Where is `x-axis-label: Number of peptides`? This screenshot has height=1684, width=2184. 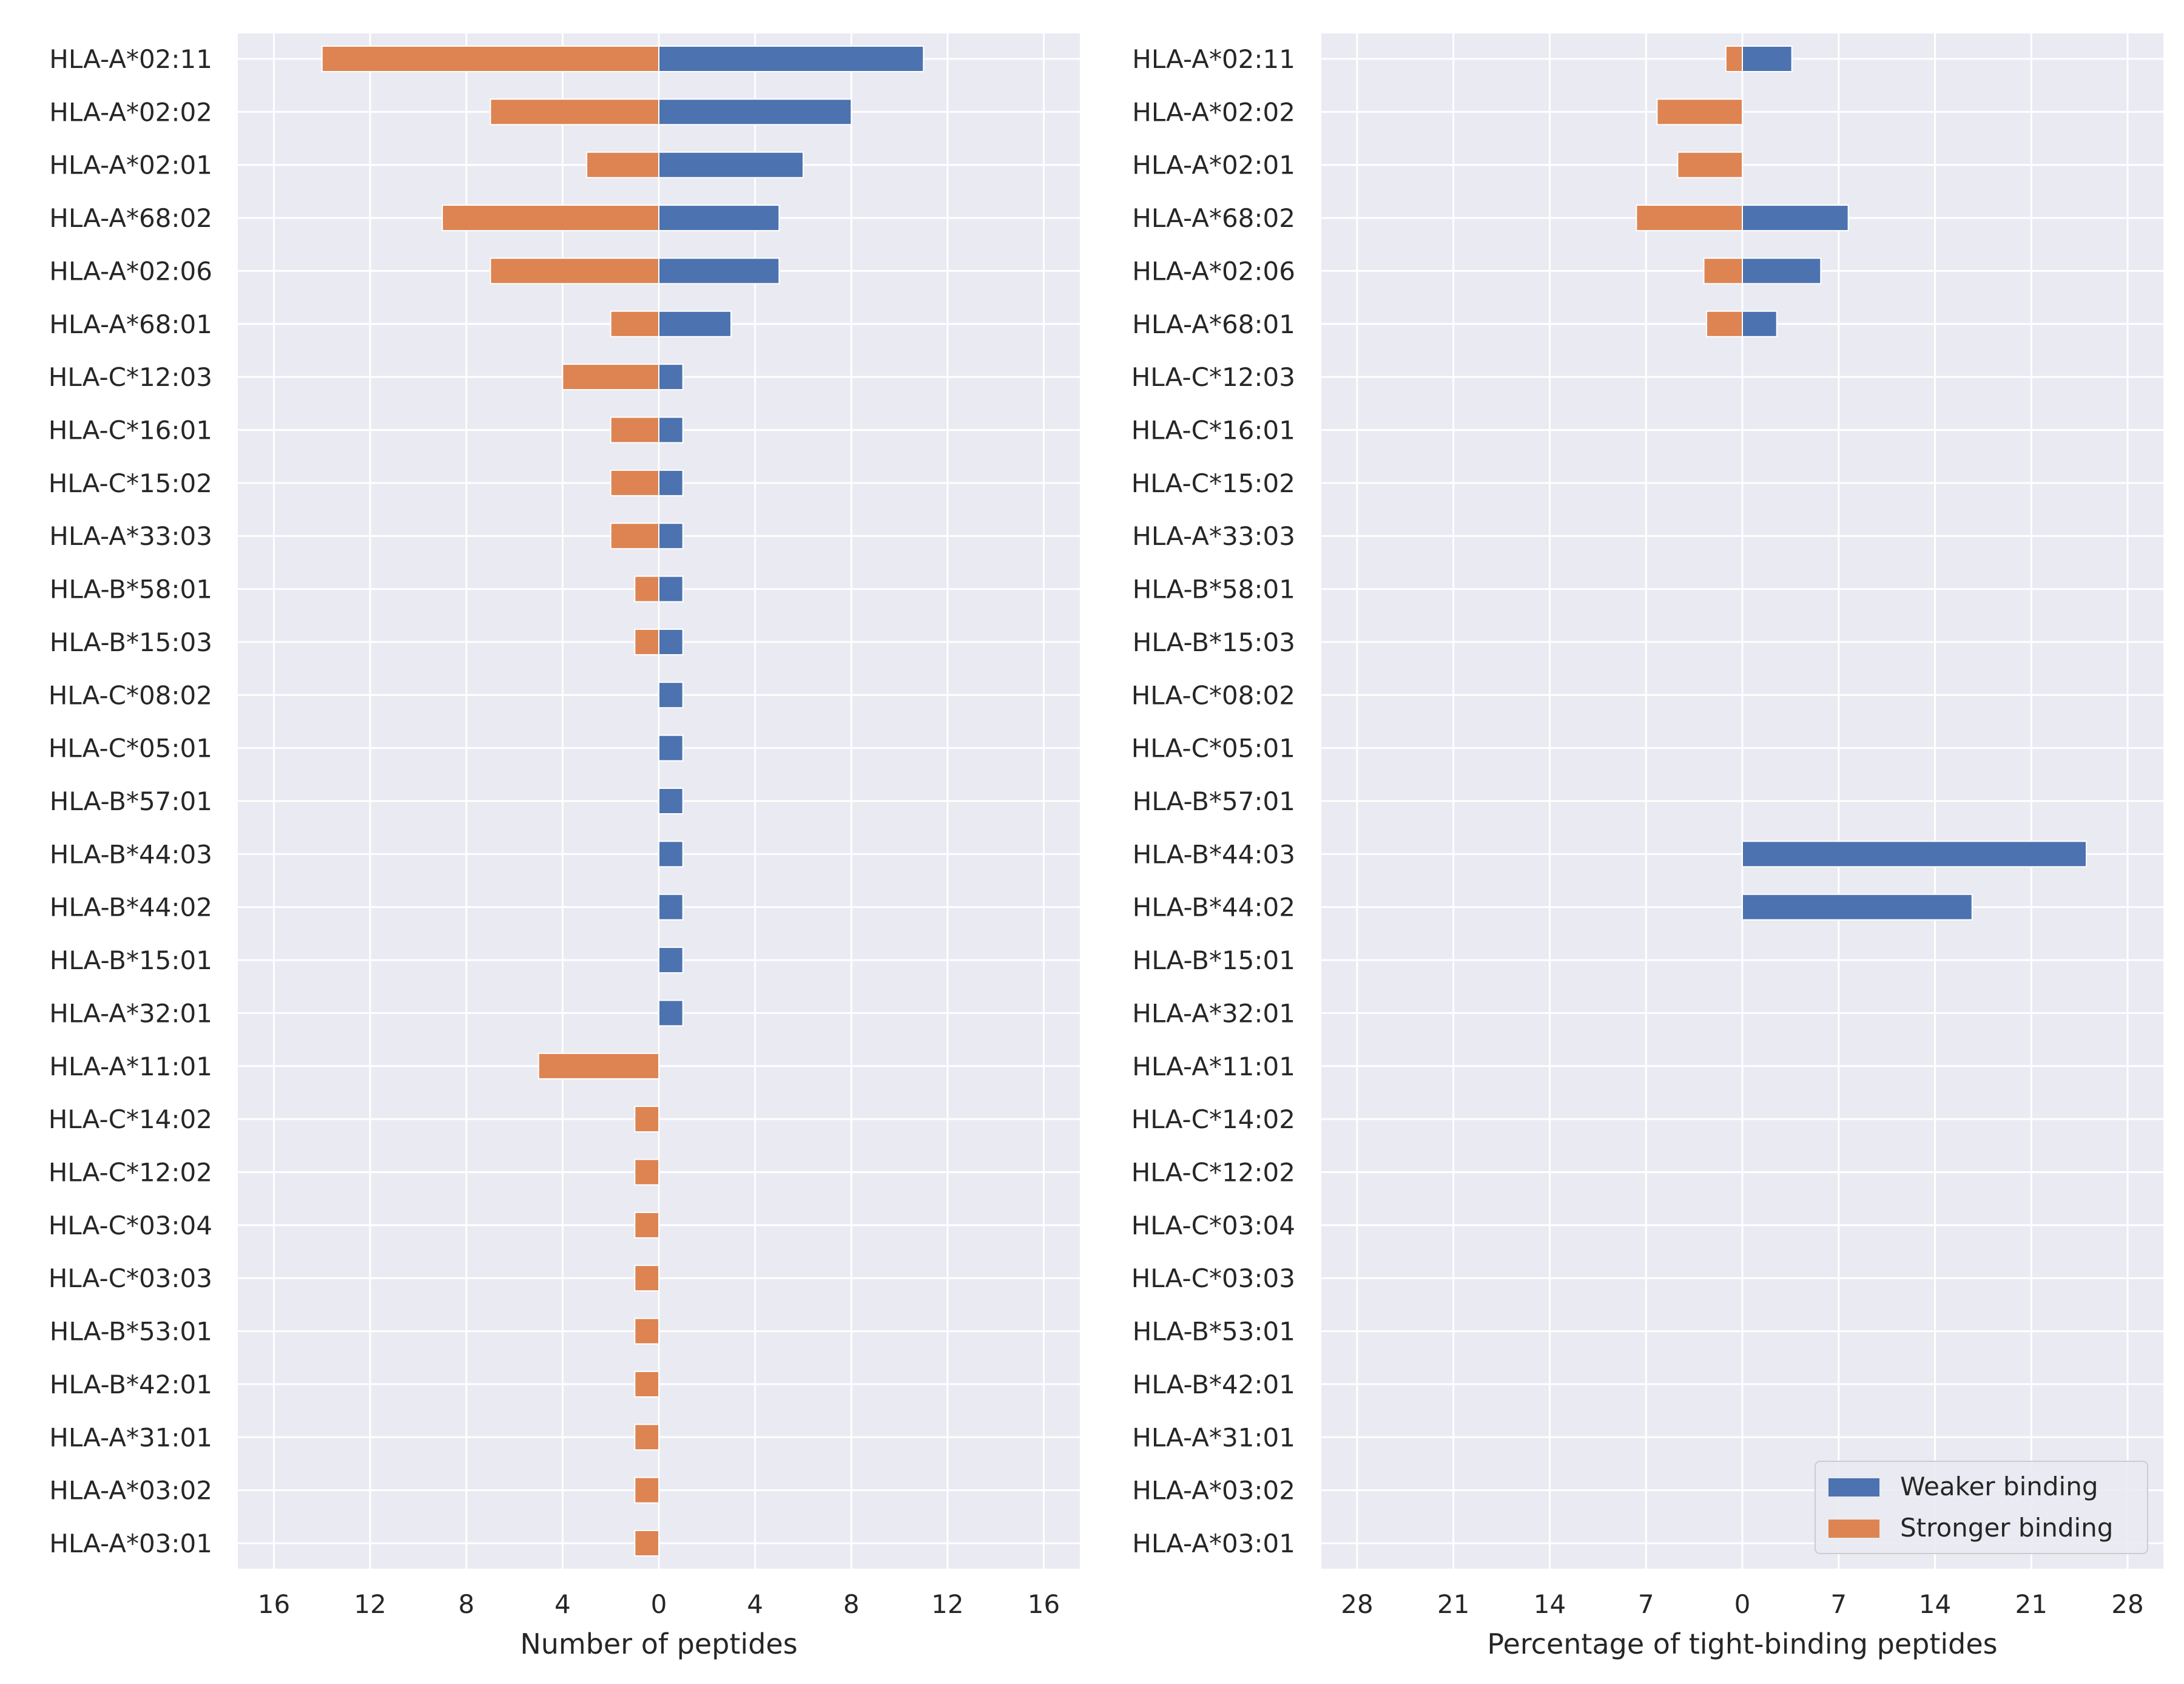
x-axis-label: Number of peptides is located at coordinates (658, 1644).